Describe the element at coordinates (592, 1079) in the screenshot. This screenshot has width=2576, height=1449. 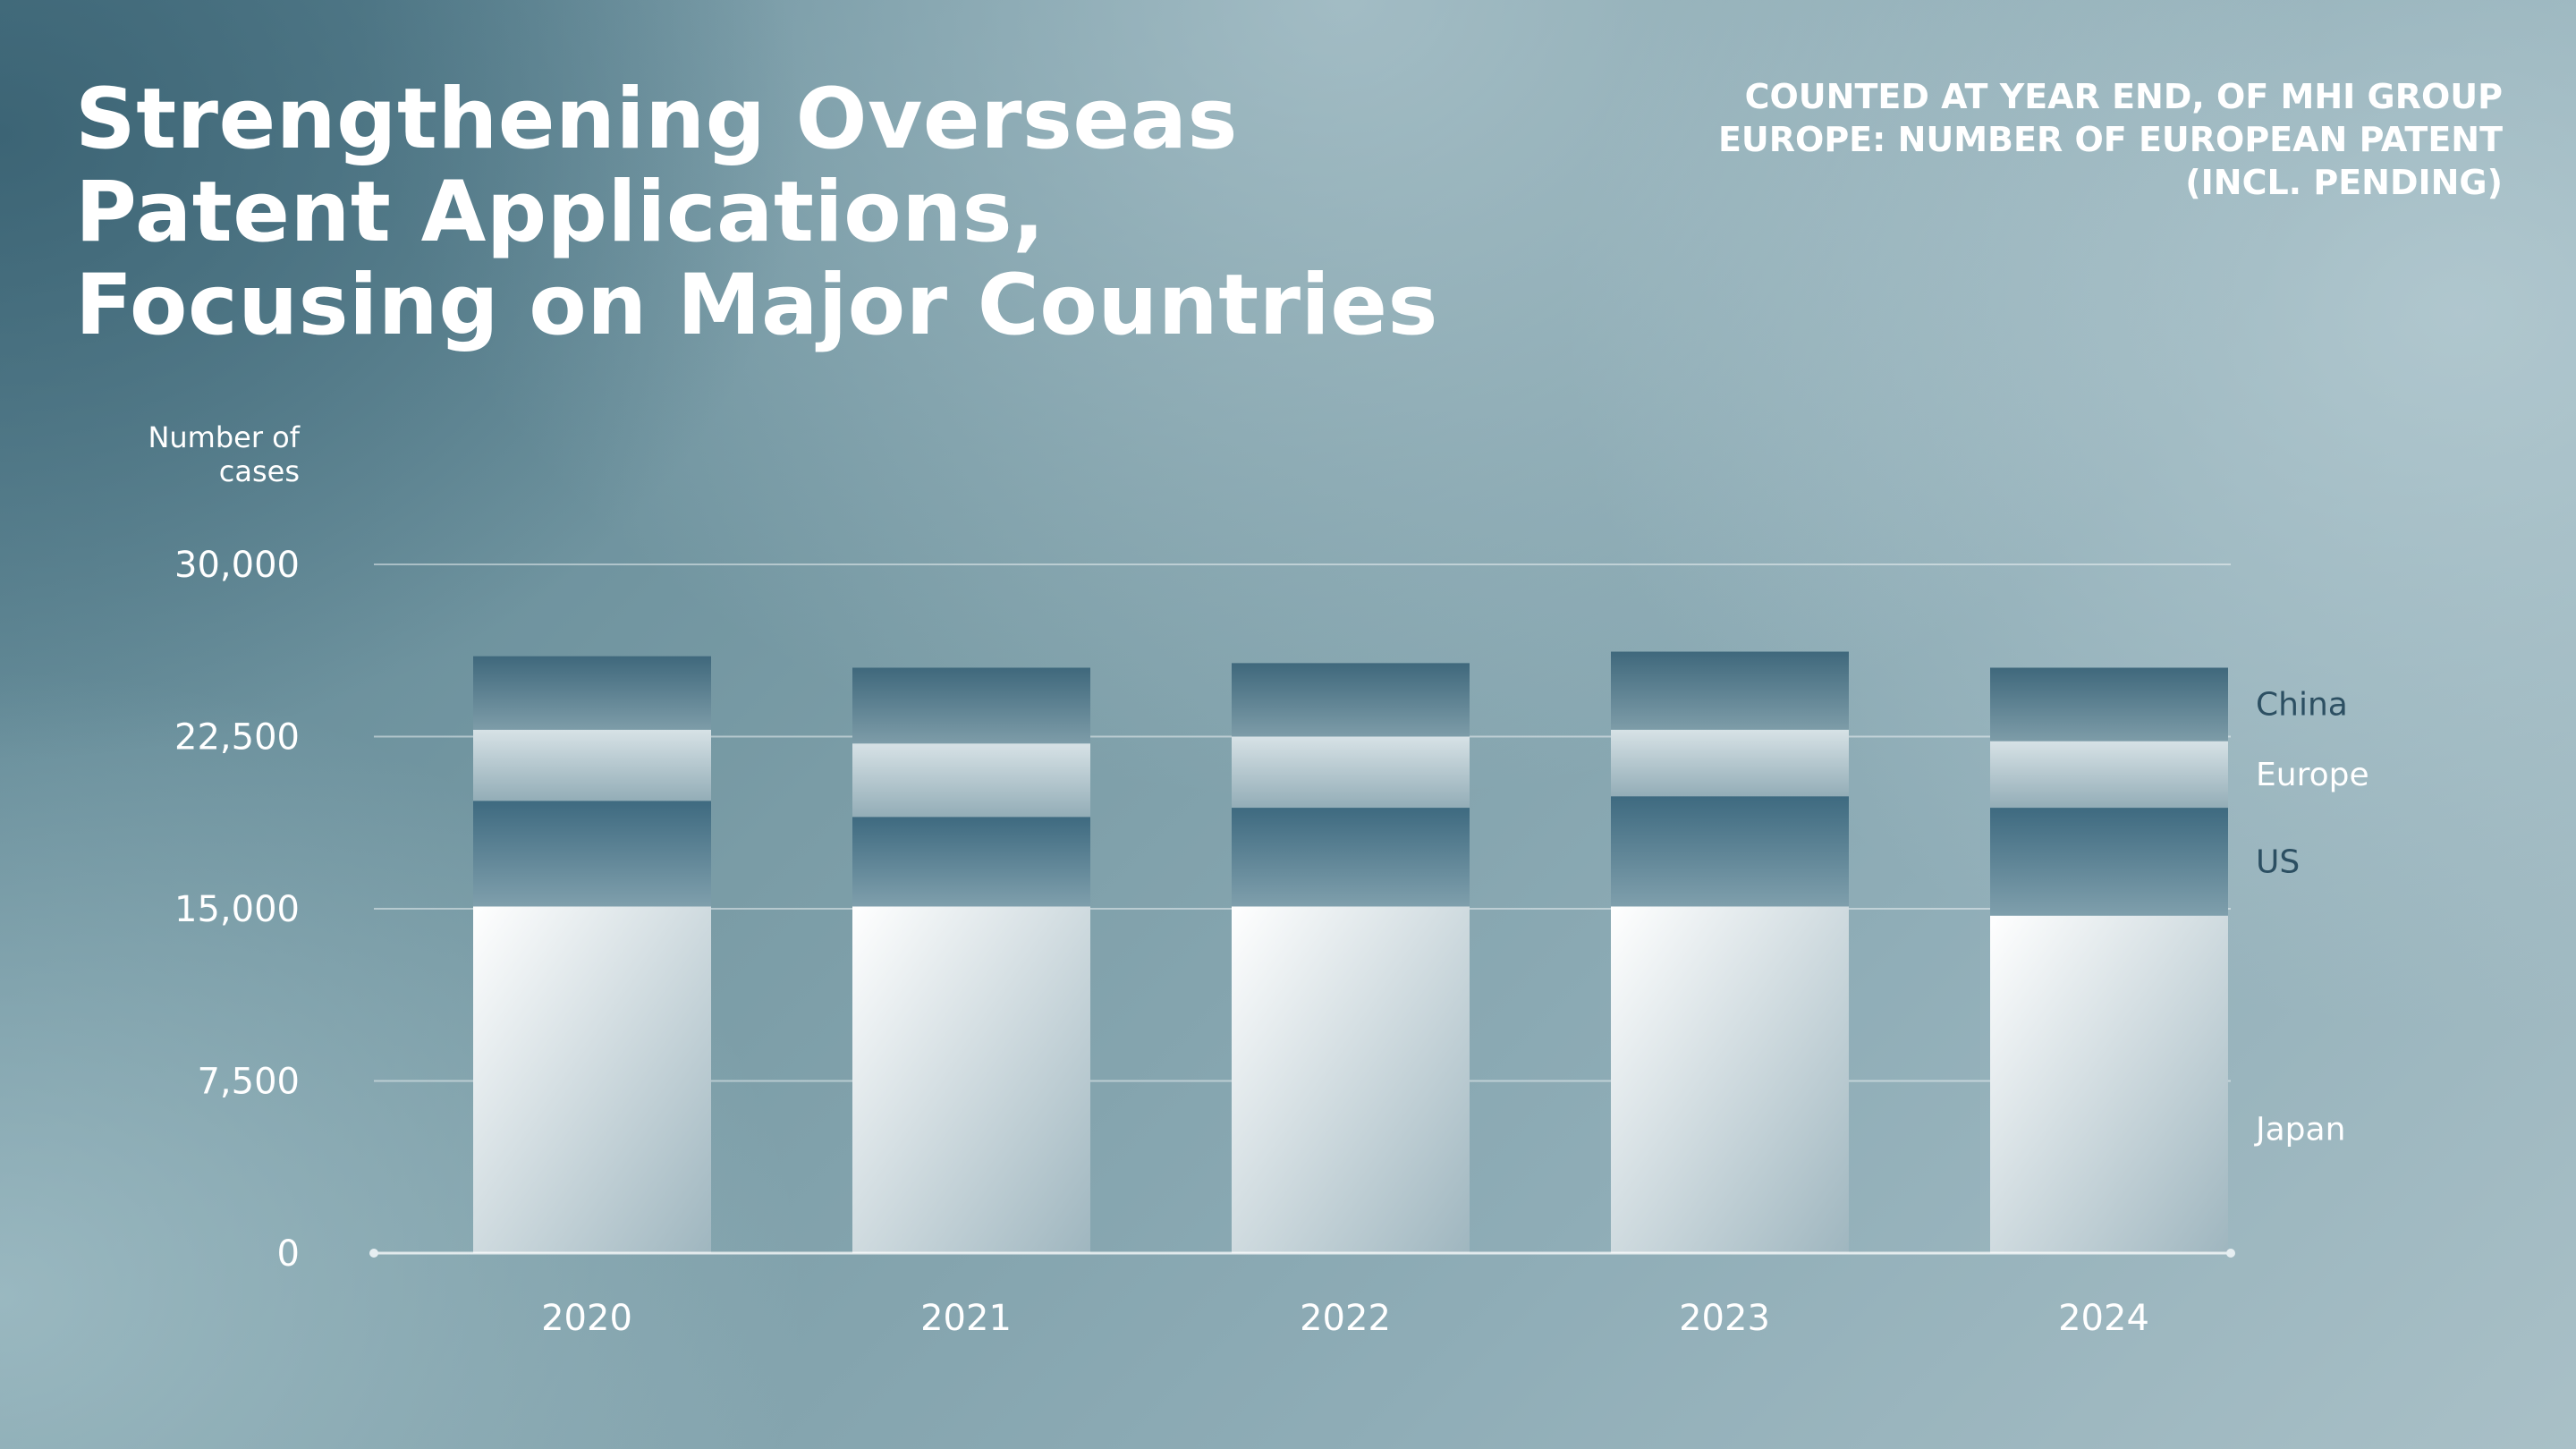
I see `bar-japan-2020` at that location.